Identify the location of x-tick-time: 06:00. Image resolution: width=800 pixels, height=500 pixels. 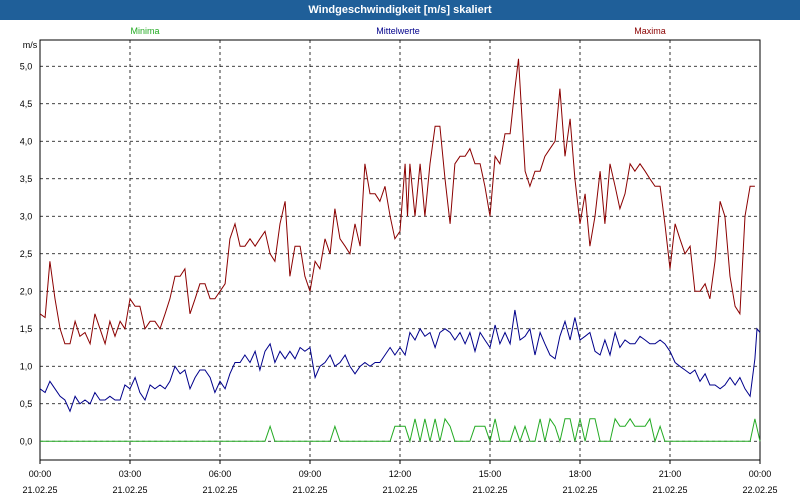
(220, 474).